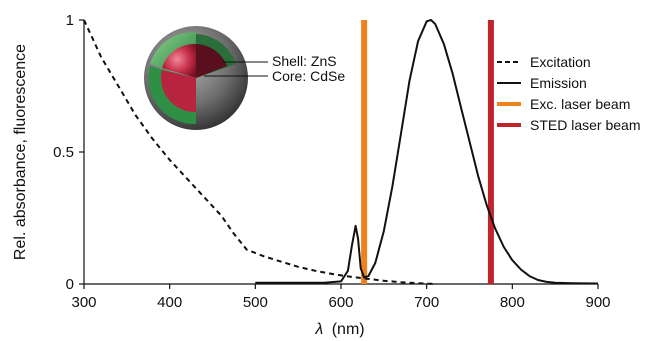  What do you see at coordinates (558, 83) in the screenshot?
I see `legend-label: Emission` at bounding box center [558, 83].